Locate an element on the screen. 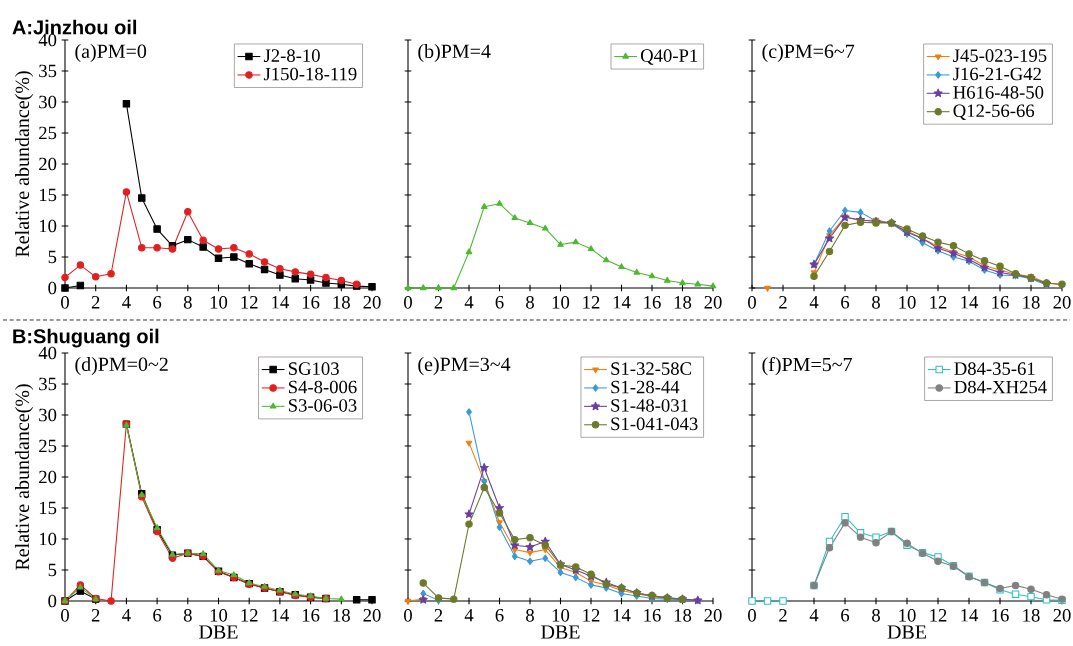 Image resolution: width=1073 pixels, height=646 pixels. legend-label: S4-8-006 is located at coordinates (322, 387).